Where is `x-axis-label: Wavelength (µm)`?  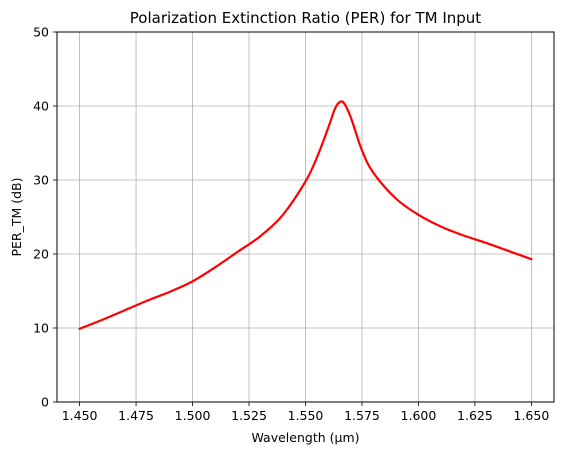
x-axis-label: Wavelength (µm) is located at coordinates (305, 437).